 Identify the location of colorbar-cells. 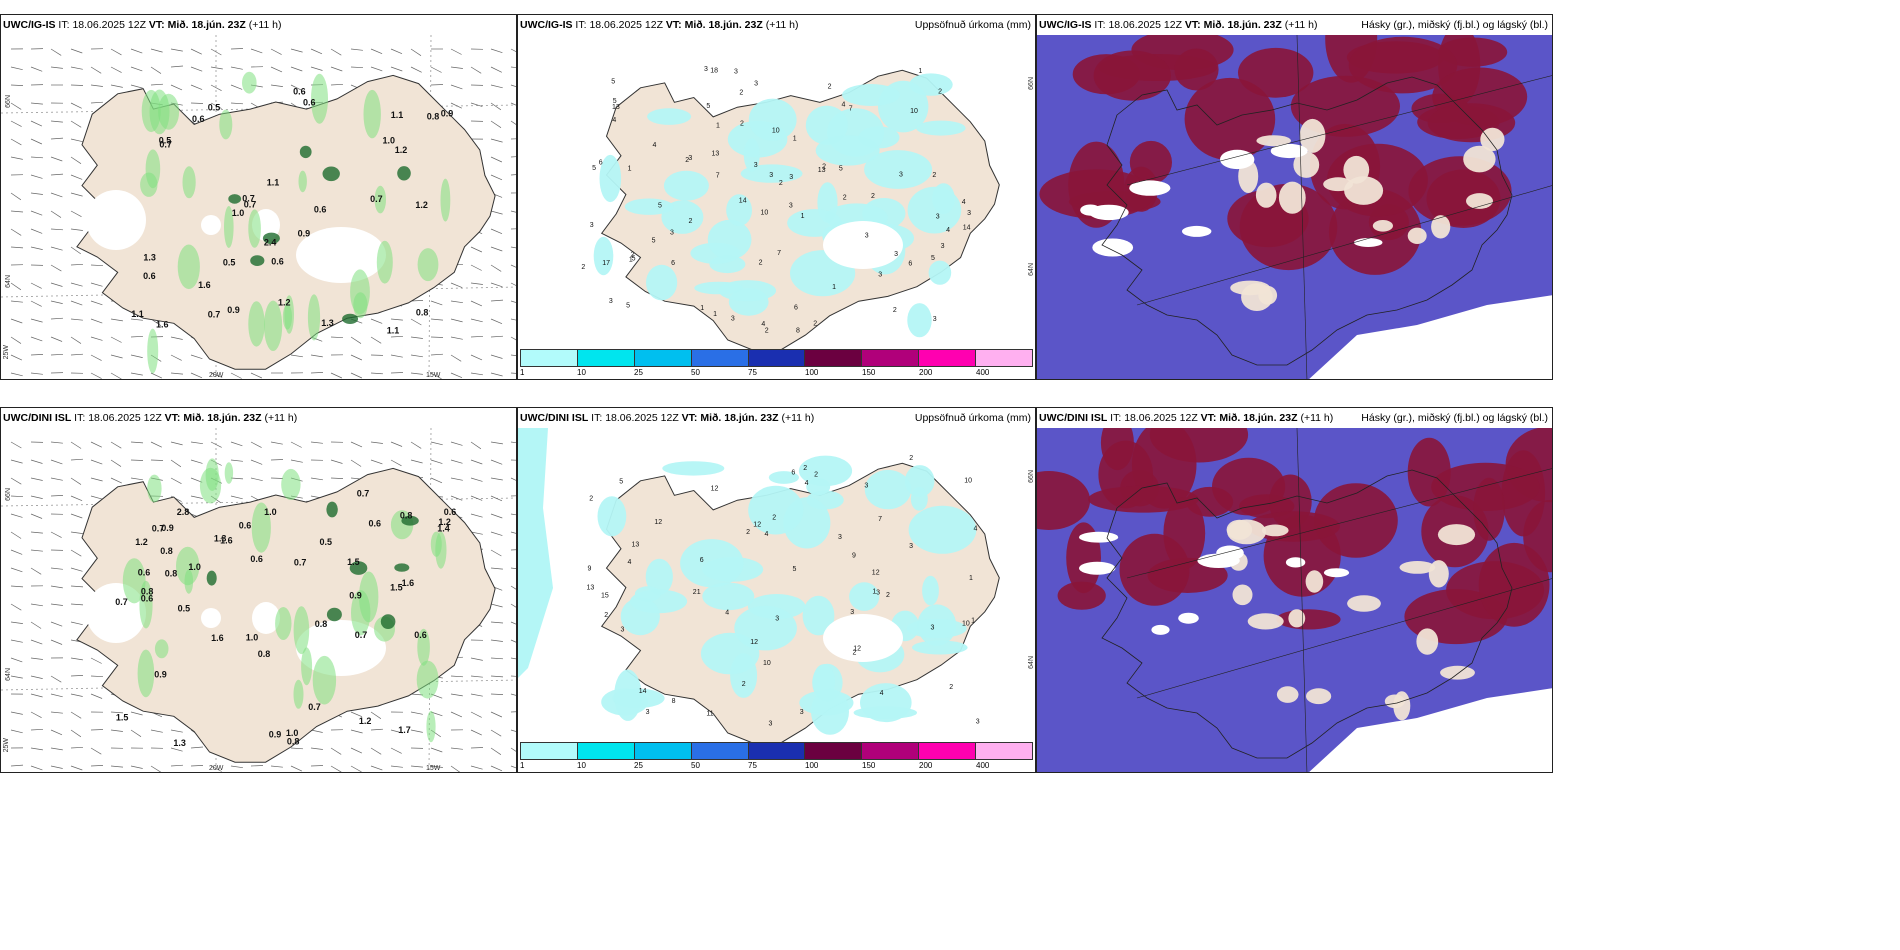
(776, 751).